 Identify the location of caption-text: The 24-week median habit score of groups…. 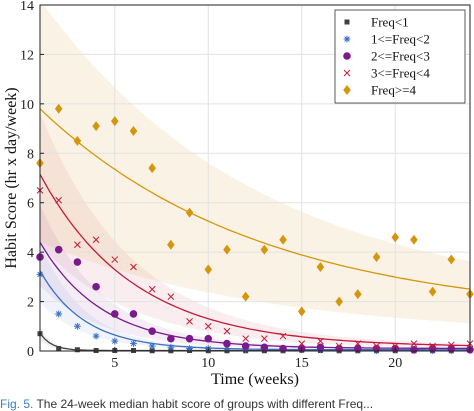
(203, 404).